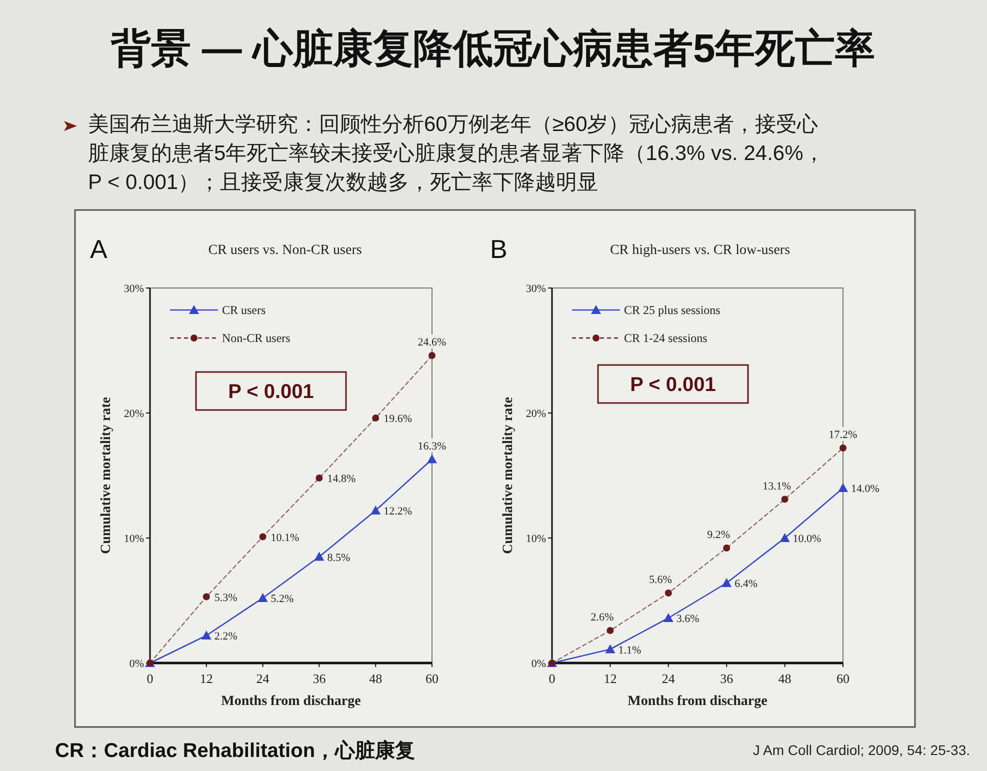 This screenshot has height=771, width=987. Describe the element at coordinates (672, 310) in the screenshot. I see `legend-label: CR 25 plus sessions` at that location.